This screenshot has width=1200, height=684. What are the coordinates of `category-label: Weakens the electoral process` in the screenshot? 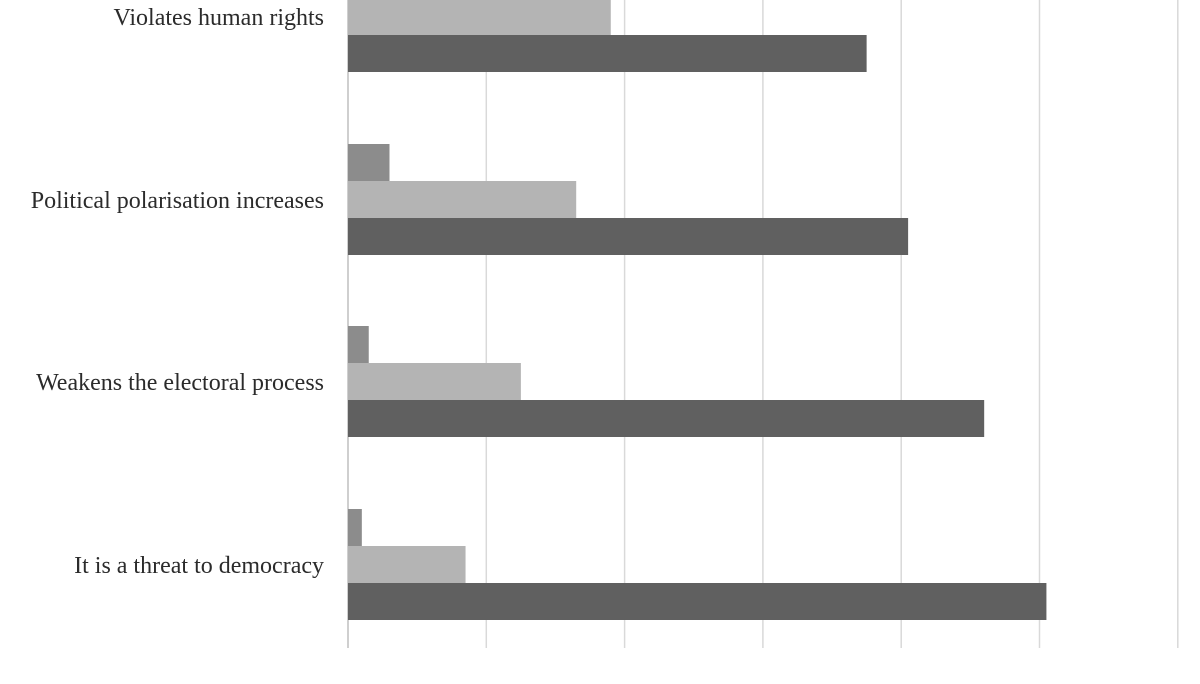 It's located at (180, 383).